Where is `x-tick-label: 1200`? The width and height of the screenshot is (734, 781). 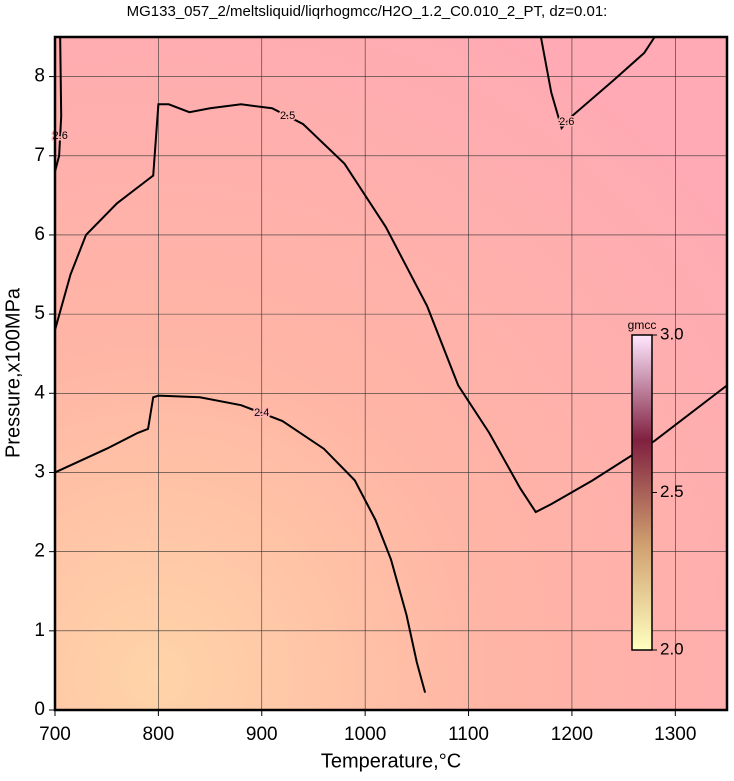 x-tick-label: 1200 is located at coordinates (572, 734).